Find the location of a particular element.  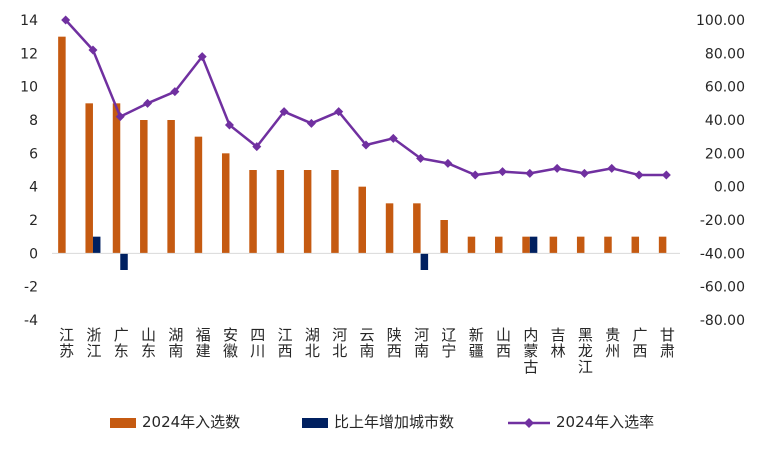

left-tick-label-3: 2 is located at coordinates (33, 221).